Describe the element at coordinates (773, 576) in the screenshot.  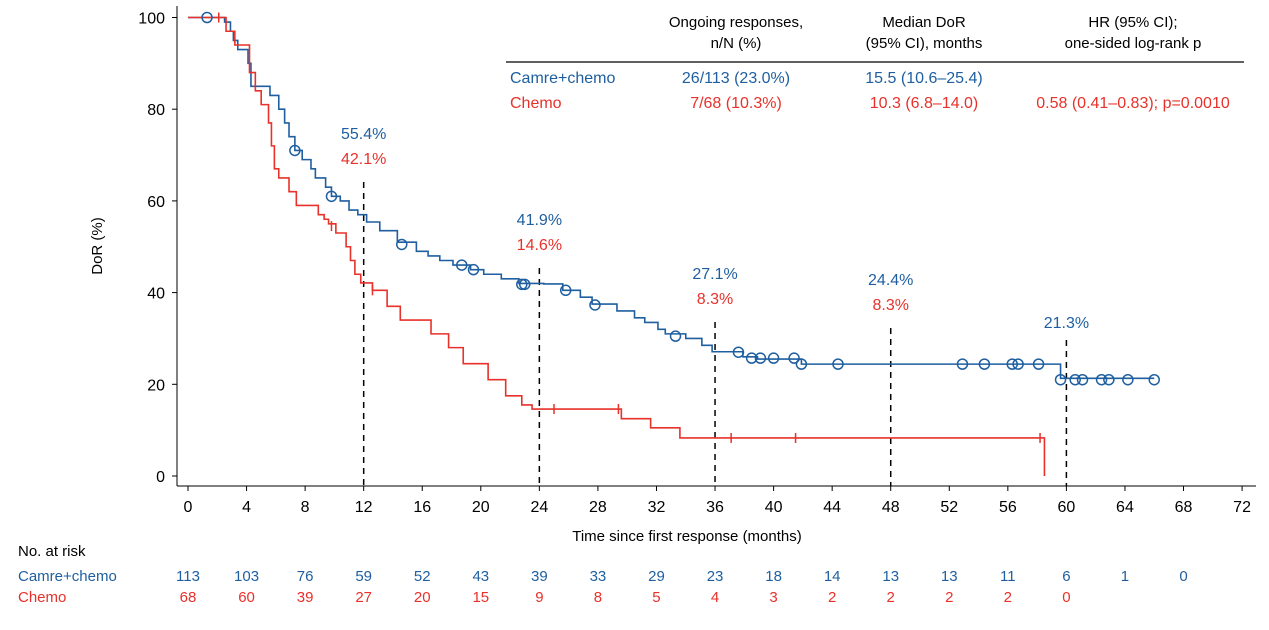
I see `at-risk-value: 18` at that location.